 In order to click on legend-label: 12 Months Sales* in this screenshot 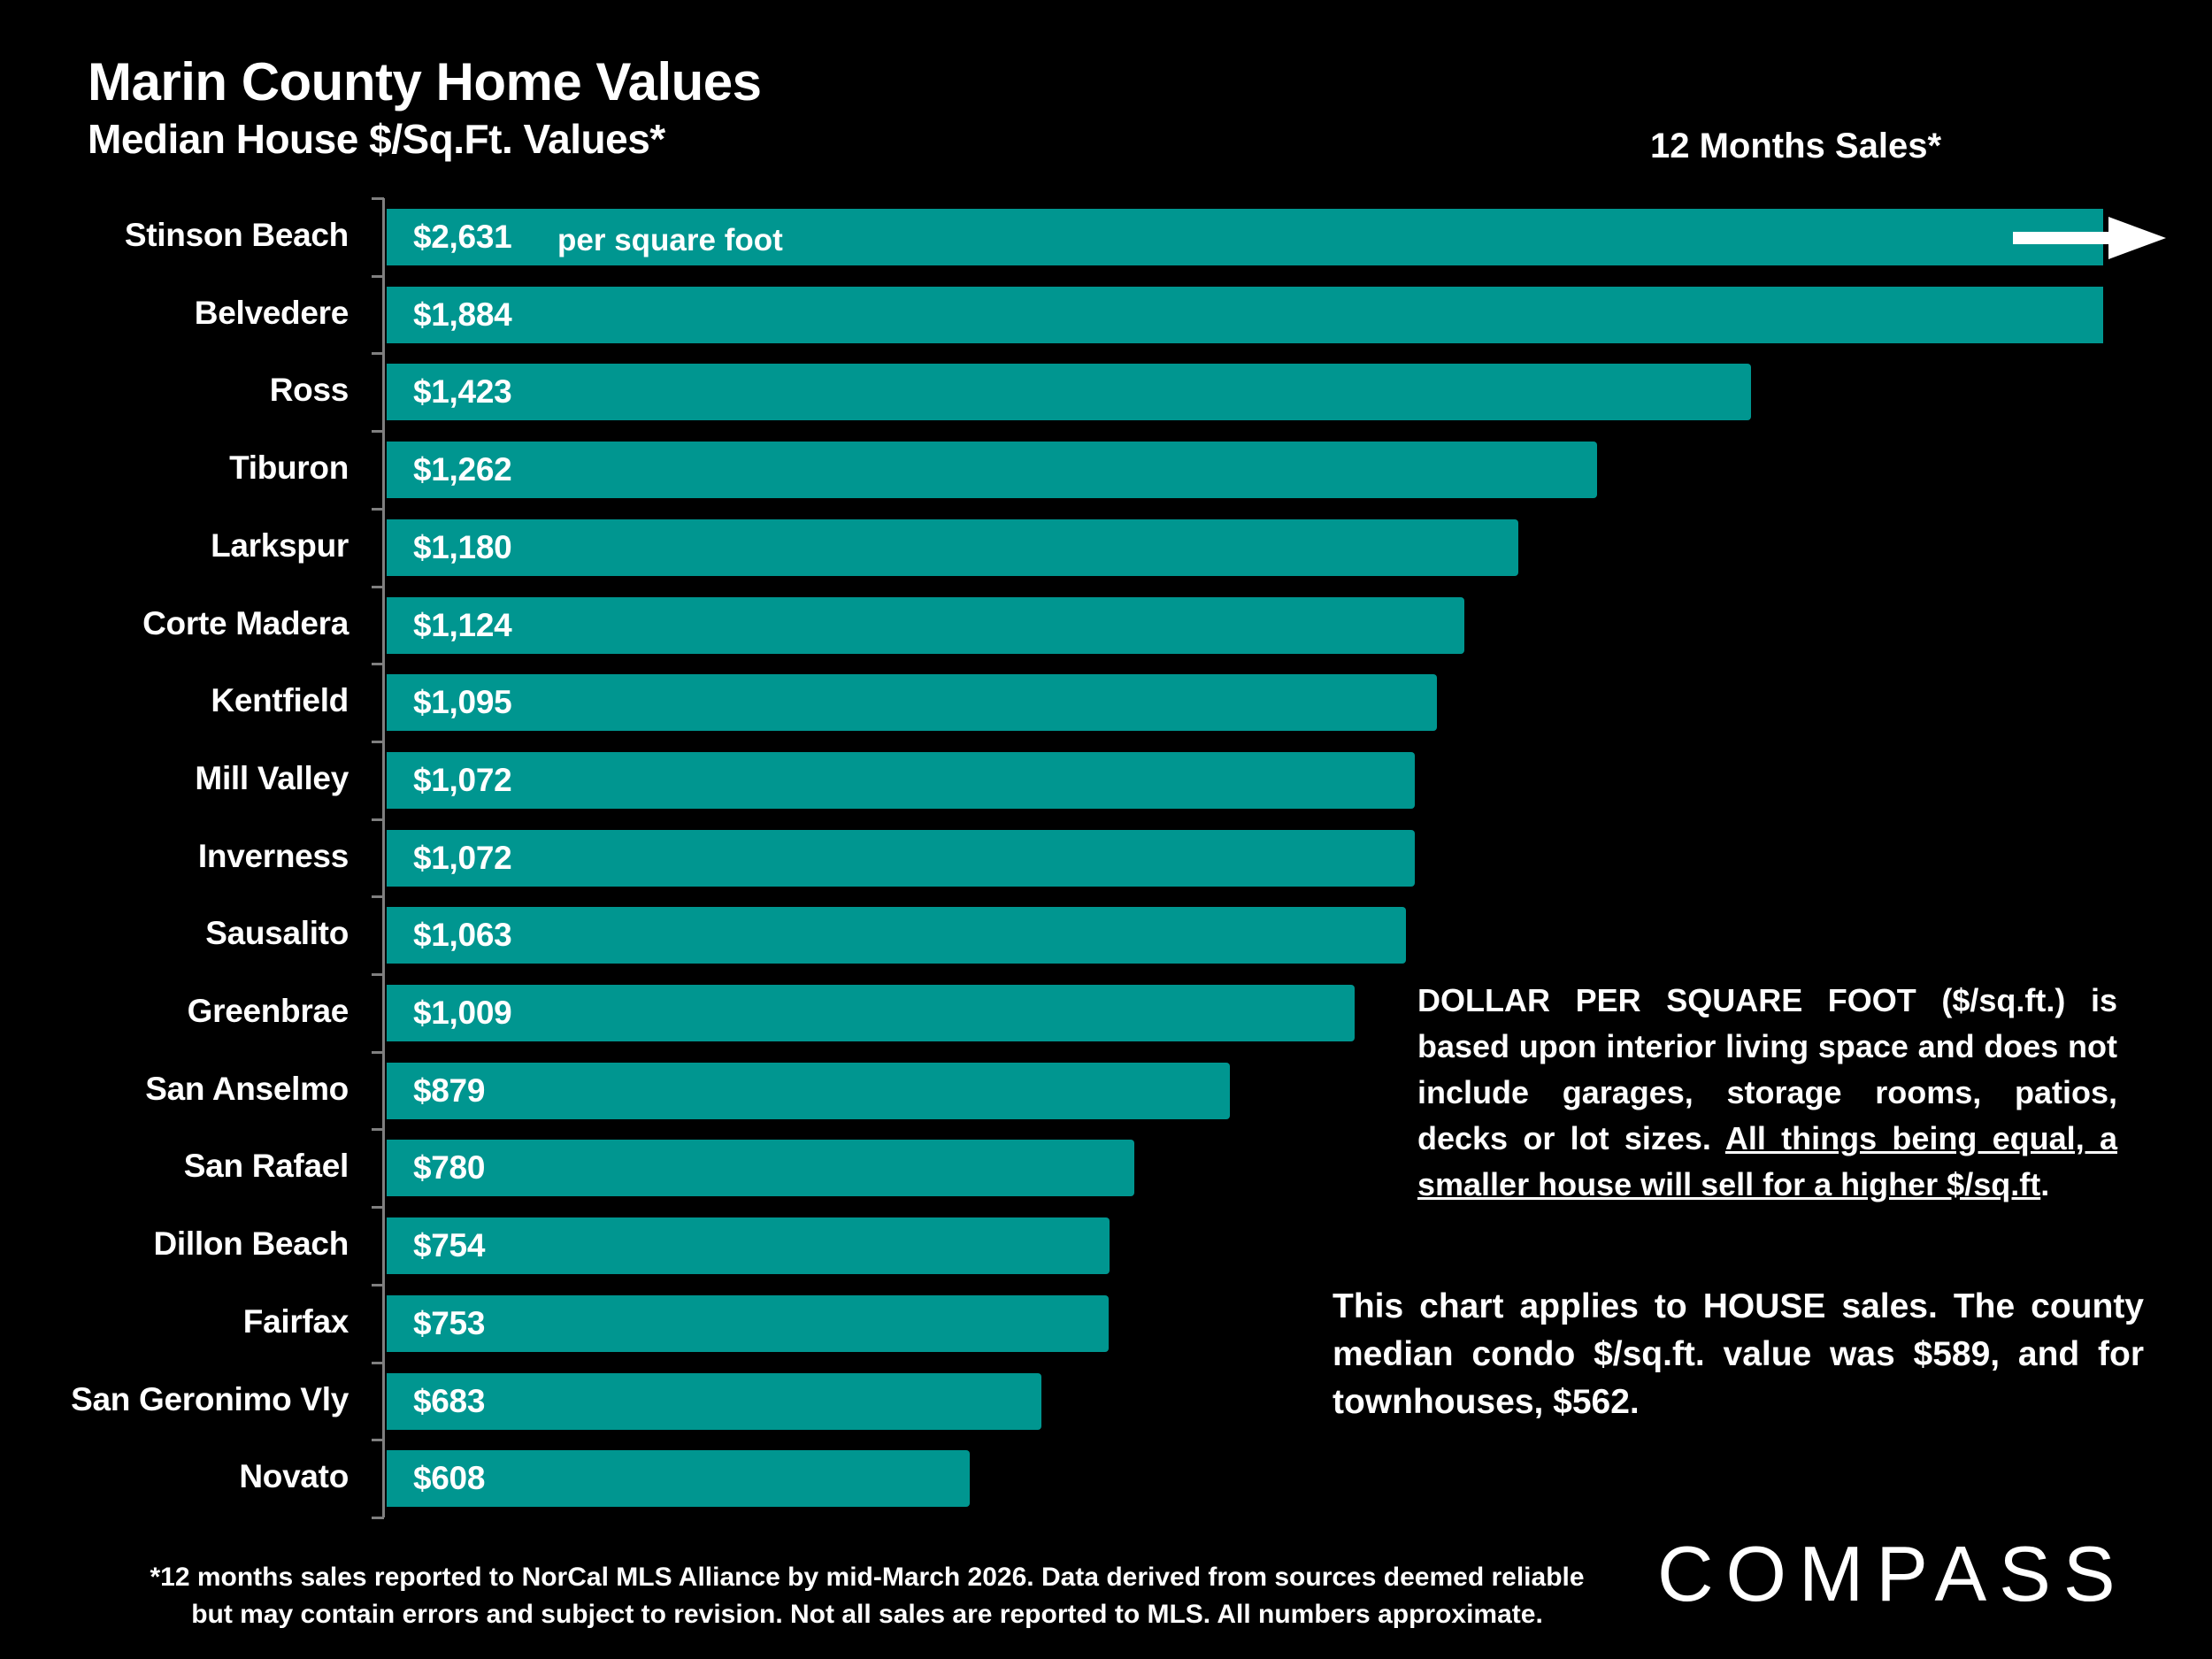, I will do `click(1796, 146)`.